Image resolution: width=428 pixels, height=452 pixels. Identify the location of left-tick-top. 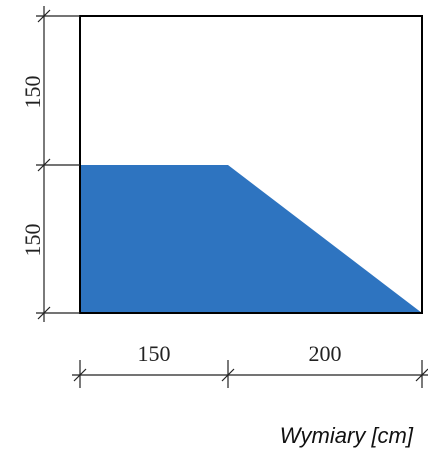
(44, 16).